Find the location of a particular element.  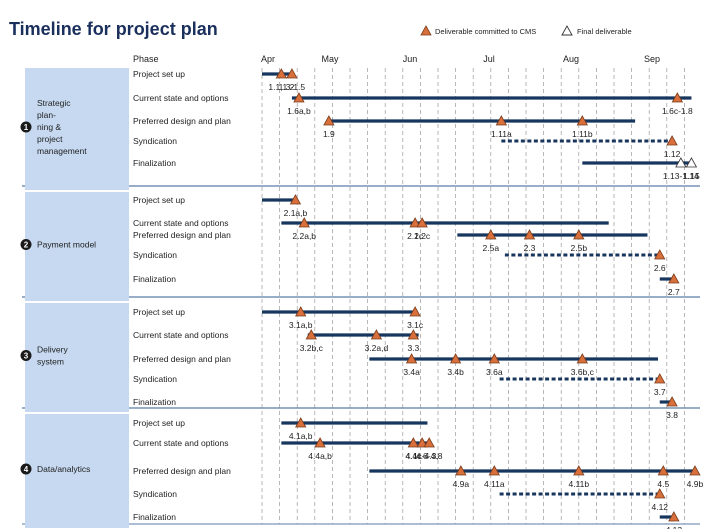

section-name: Data/analytics is located at coordinates (63, 469).